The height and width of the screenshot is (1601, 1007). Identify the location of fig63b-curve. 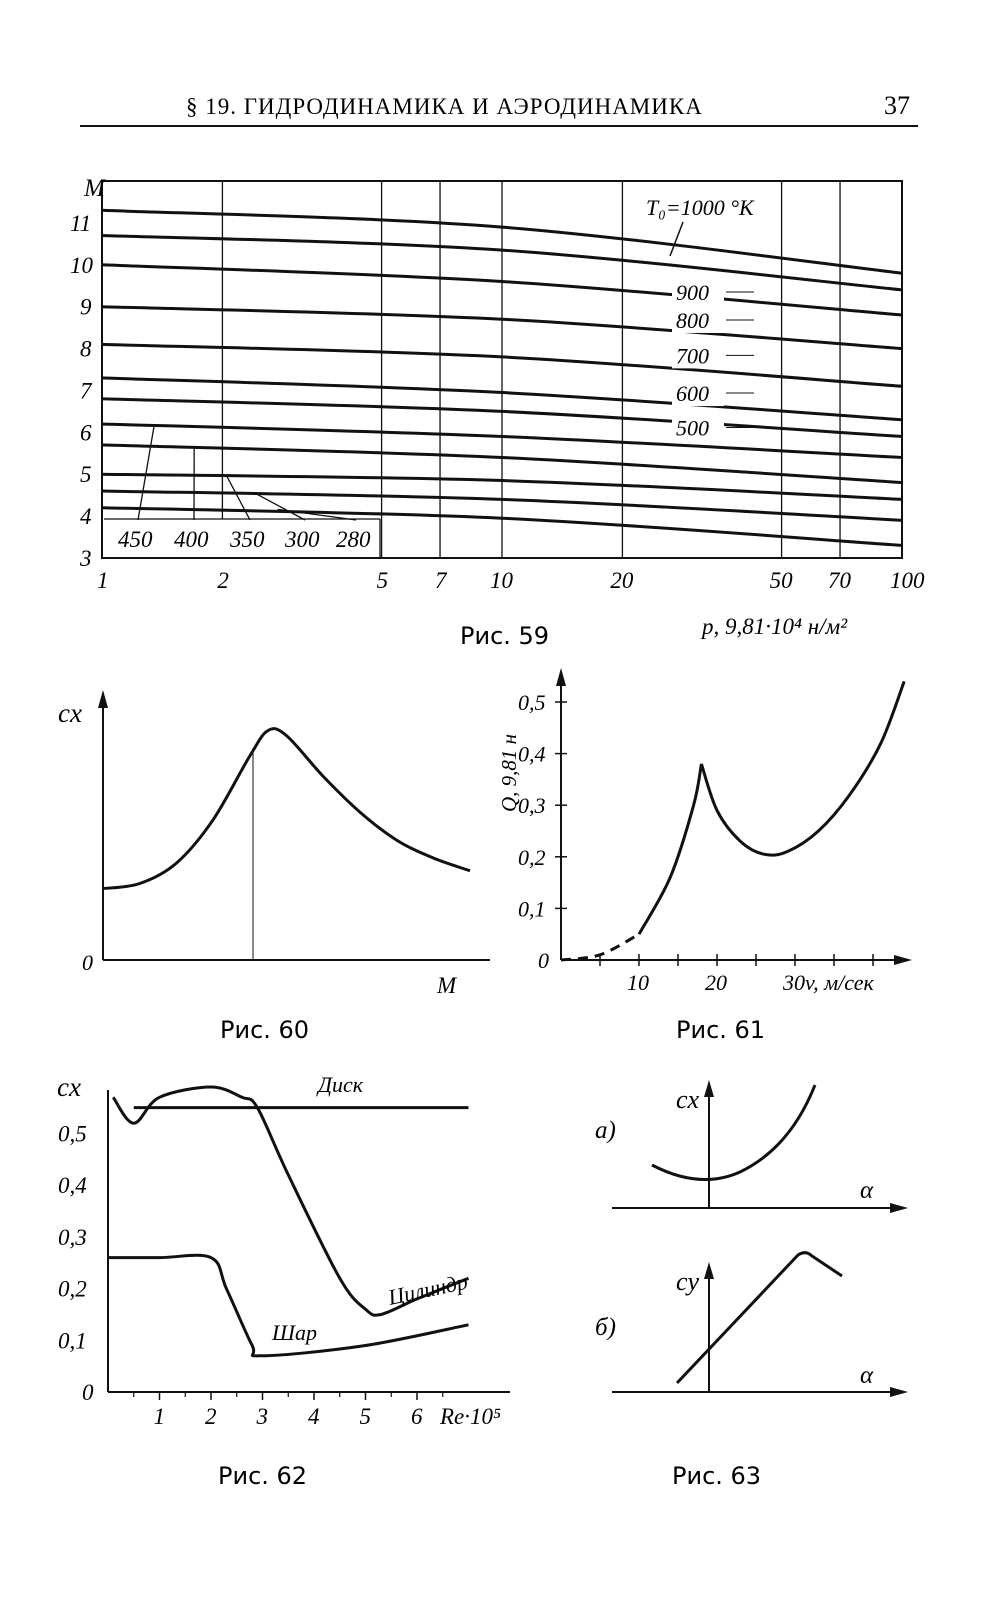
(759, 1318).